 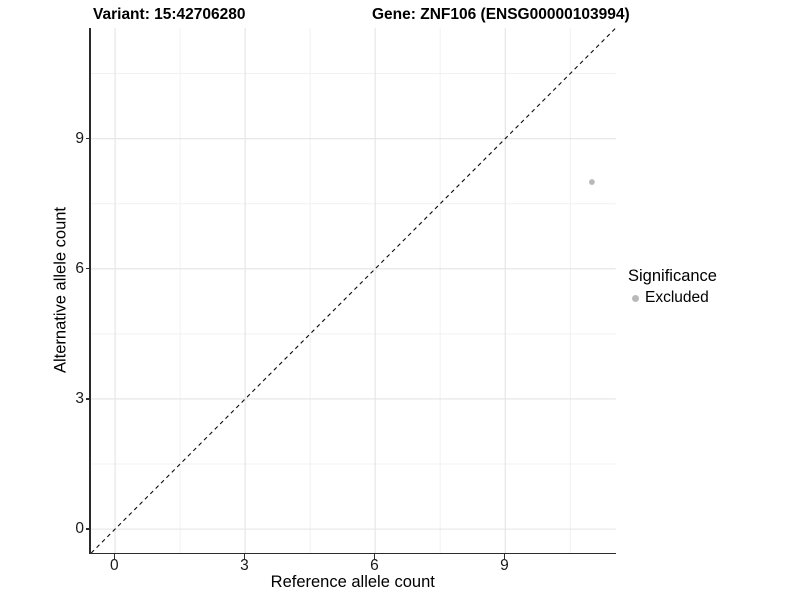 I want to click on legend: Significance Excluded, so click(x=672, y=287).